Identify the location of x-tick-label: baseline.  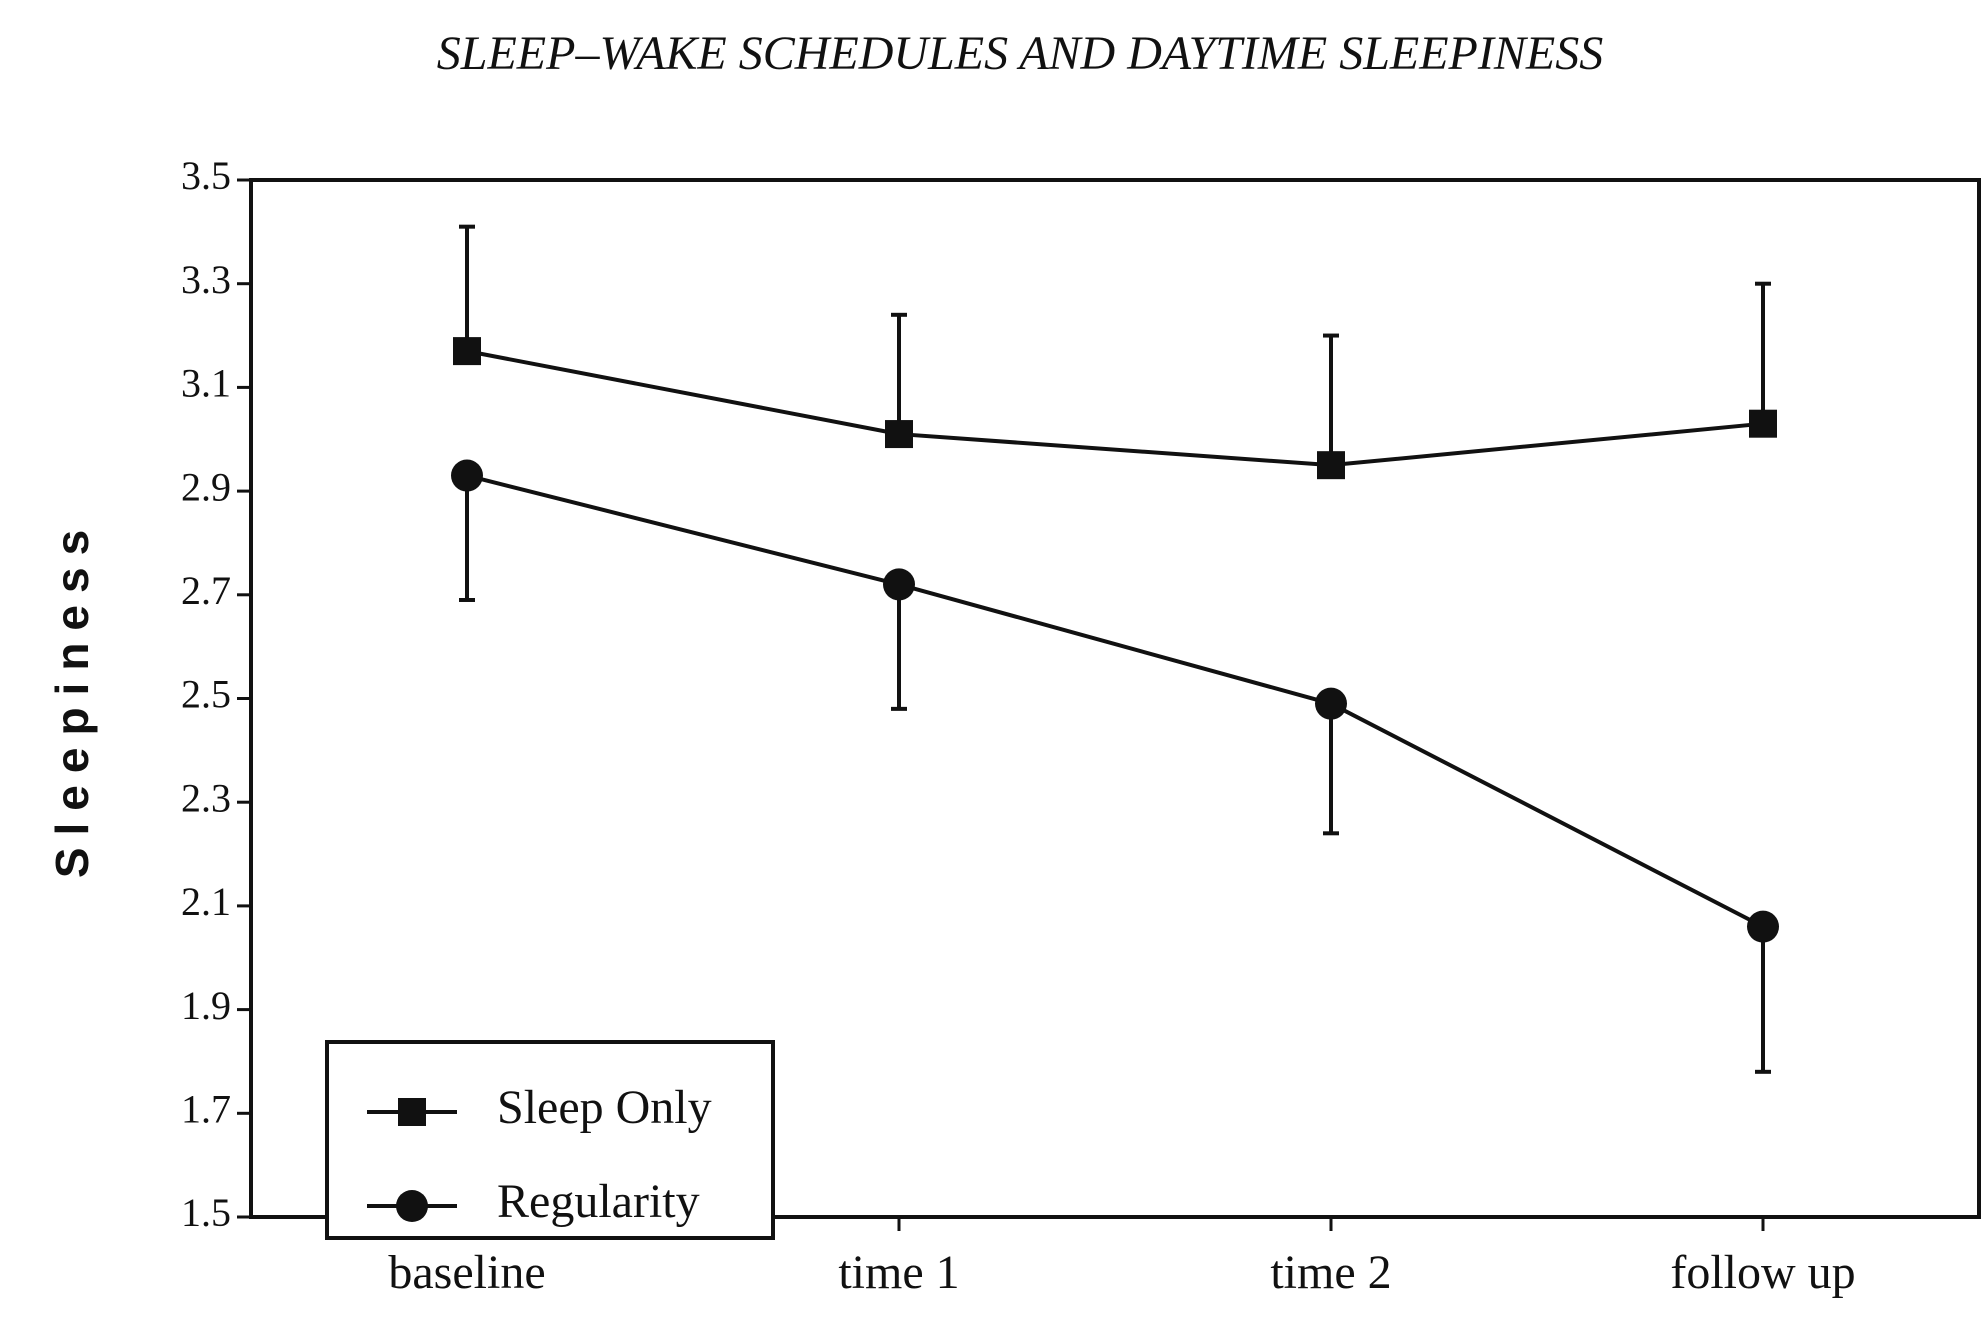
(466, 1272).